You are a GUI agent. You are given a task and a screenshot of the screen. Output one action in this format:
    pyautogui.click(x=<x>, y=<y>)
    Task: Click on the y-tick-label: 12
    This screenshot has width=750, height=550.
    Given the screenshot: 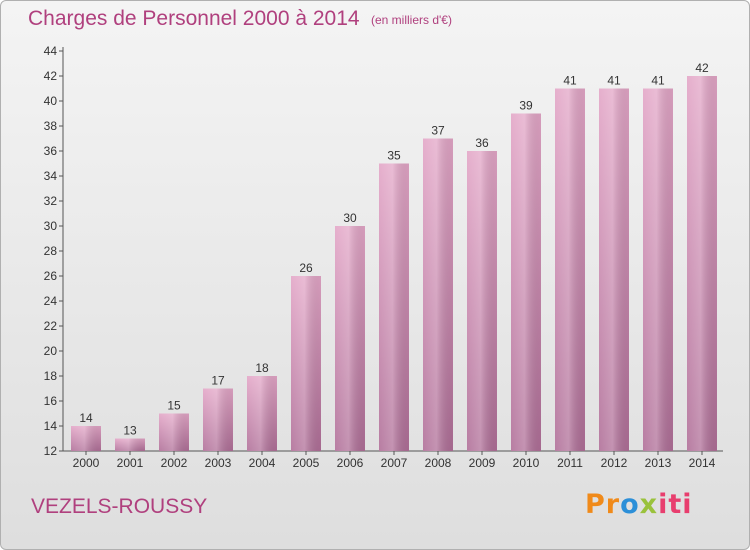 What is the action you would take?
    pyautogui.click(x=51, y=451)
    